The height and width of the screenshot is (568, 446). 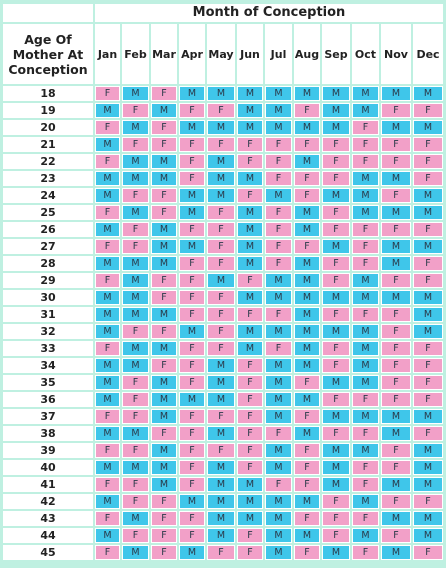 What do you see at coordinates (307, 54) in the screenshot?
I see `month-header-aug: Aug` at bounding box center [307, 54].